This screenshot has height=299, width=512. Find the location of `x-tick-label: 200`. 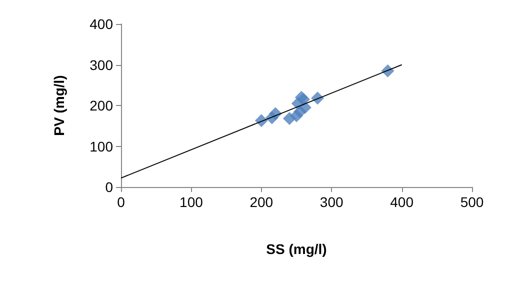

x-tick-label: 200 is located at coordinates (262, 202).